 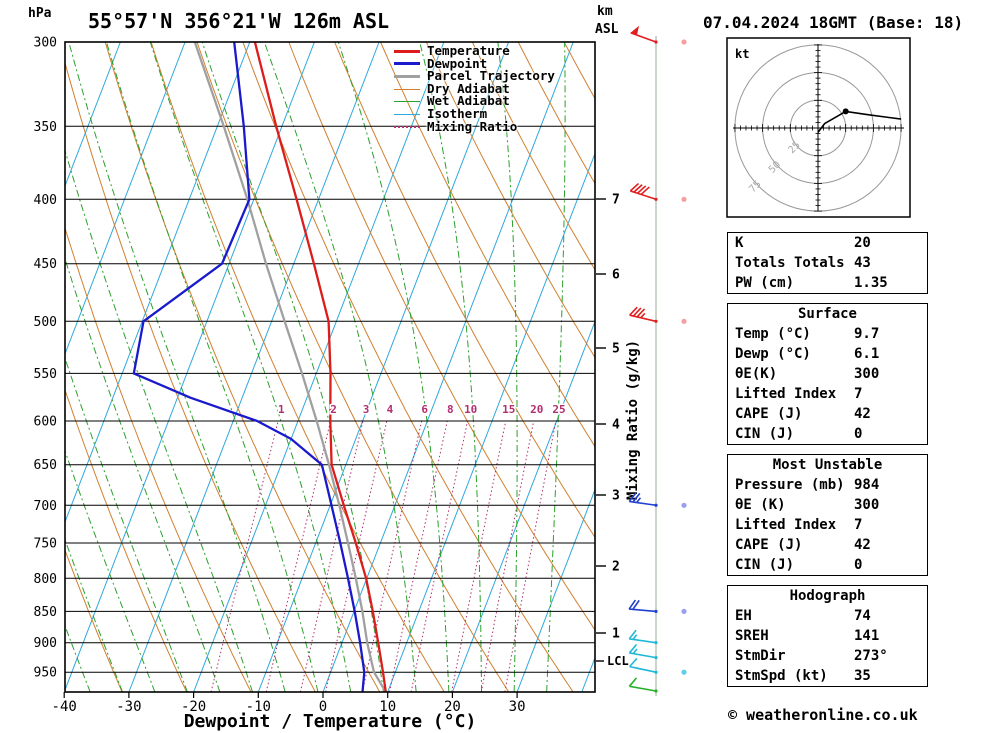 What do you see at coordinates (457, 113) in the screenshot?
I see `legend-label: Isotherm` at bounding box center [457, 113].